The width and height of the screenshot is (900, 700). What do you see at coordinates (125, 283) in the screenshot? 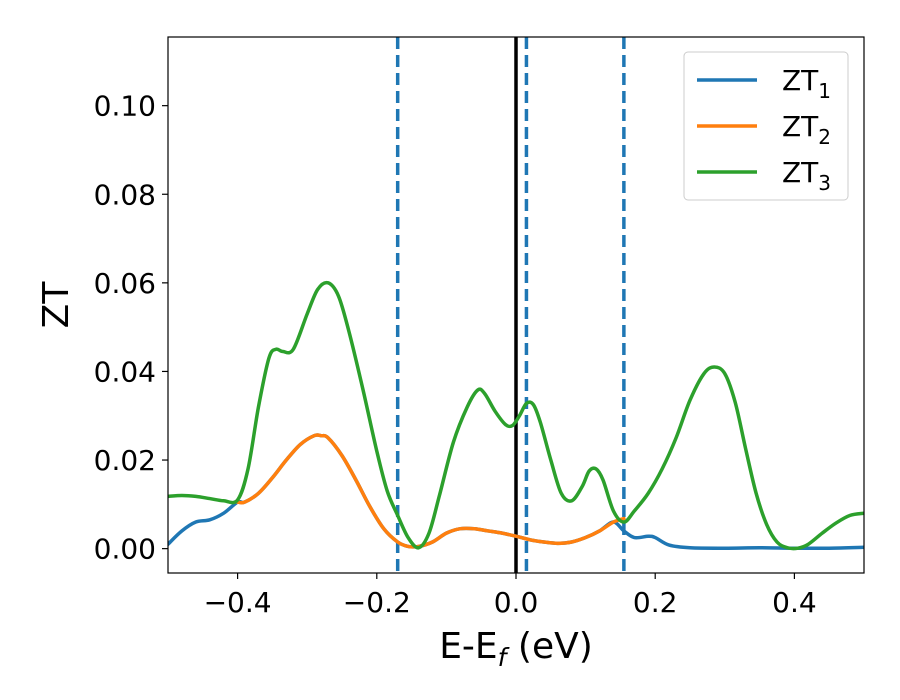
I see `y-tick-label: 0.06` at bounding box center [125, 283].